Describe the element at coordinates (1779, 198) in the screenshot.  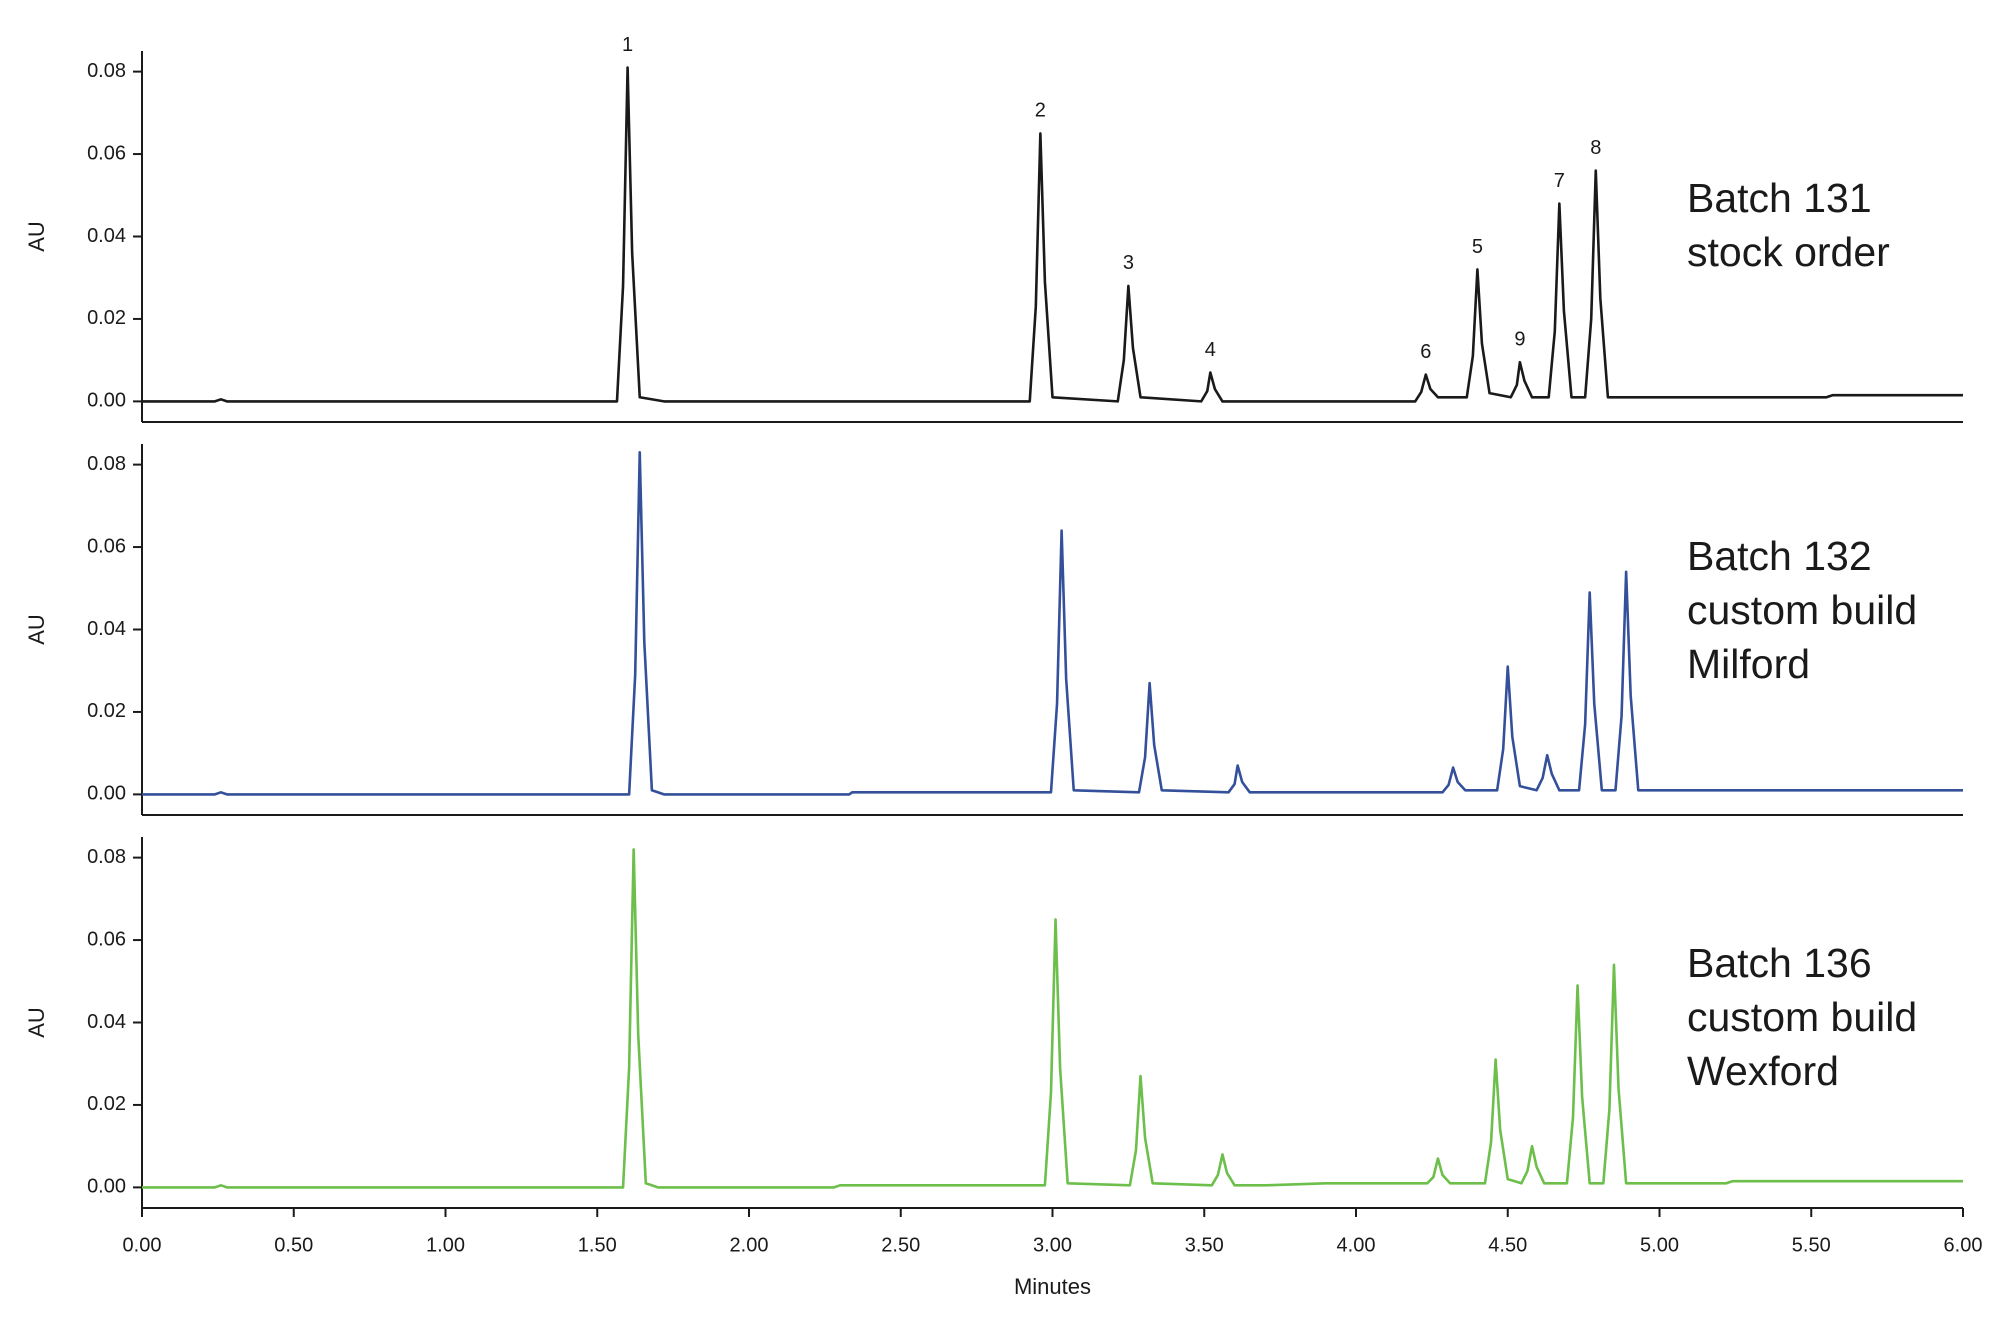
I see `panel-label: Batch 131` at that location.